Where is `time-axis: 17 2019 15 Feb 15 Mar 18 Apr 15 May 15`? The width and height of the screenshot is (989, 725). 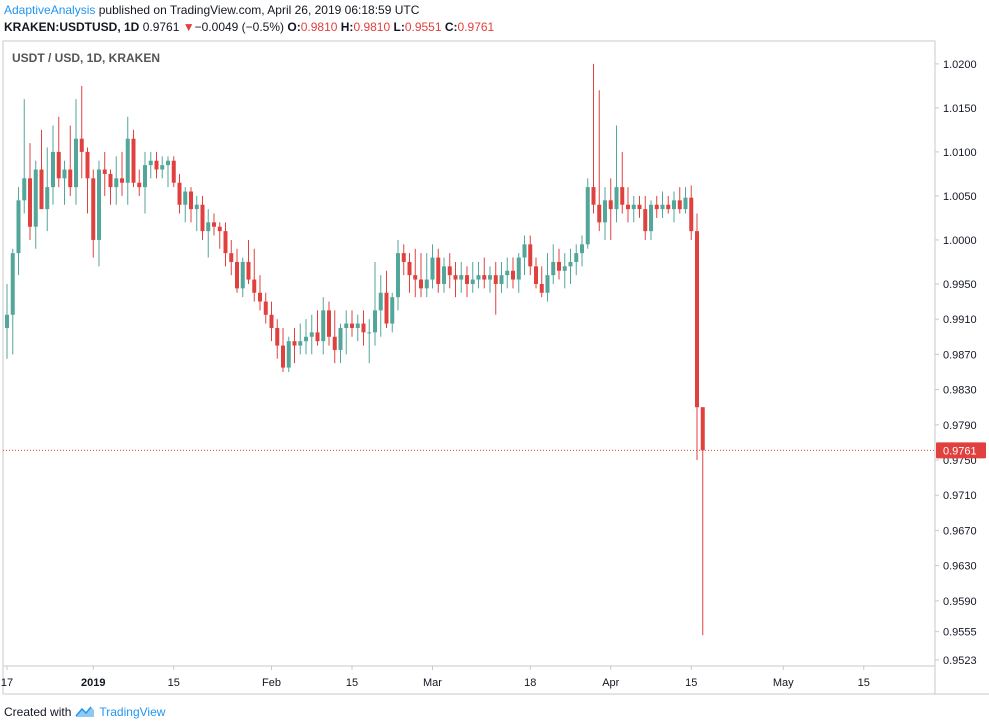 time-axis: 17 2019 15 Feb 15 Mar 18 Apr 15 May 15 is located at coordinates (435, 677).